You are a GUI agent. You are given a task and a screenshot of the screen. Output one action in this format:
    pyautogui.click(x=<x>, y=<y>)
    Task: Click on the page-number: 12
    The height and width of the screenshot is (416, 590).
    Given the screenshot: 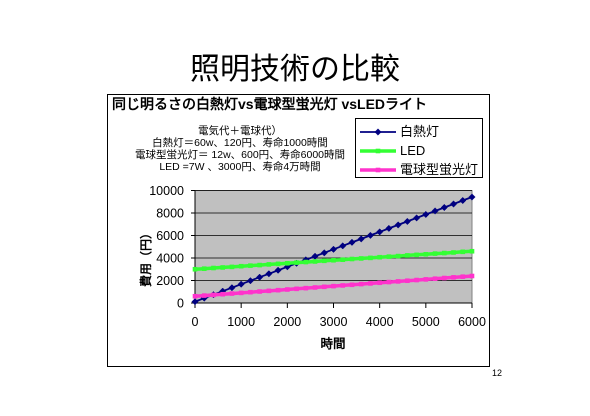 What is the action you would take?
    pyautogui.click(x=497, y=373)
    